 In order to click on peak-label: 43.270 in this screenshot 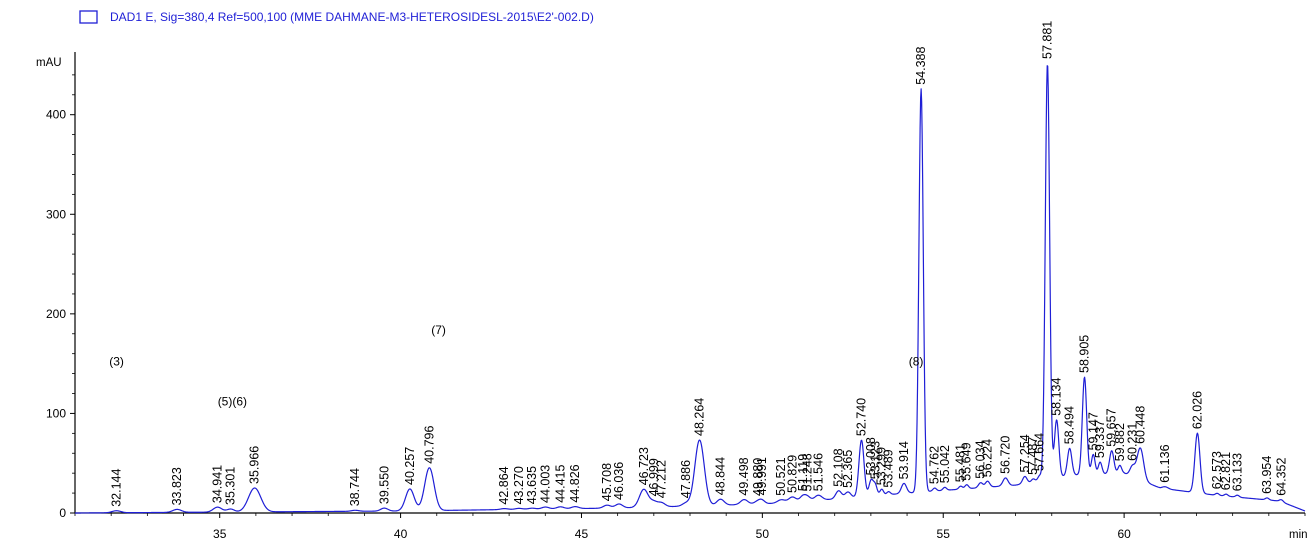, I will do `click(519, 485)`.